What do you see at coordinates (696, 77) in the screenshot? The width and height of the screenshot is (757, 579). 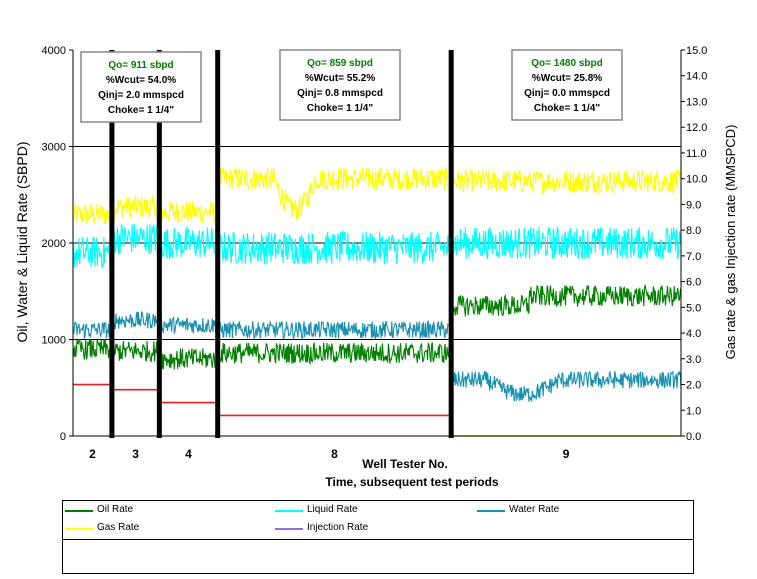 I see `right-tick-label: 14.0` at bounding box center [696, 77].